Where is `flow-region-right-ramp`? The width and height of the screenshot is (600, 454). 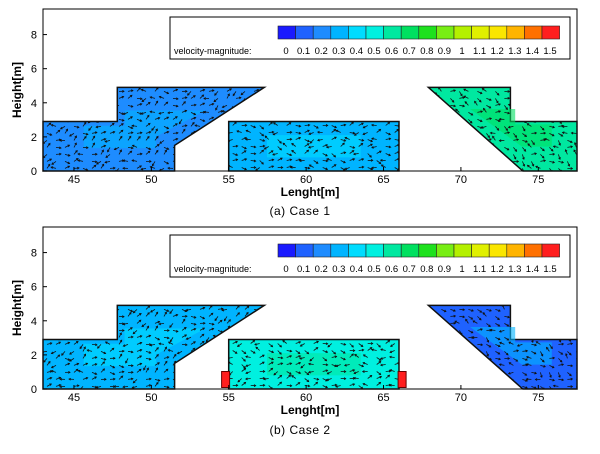
flow-region-right-ramp is located at coordinates (502, 347).